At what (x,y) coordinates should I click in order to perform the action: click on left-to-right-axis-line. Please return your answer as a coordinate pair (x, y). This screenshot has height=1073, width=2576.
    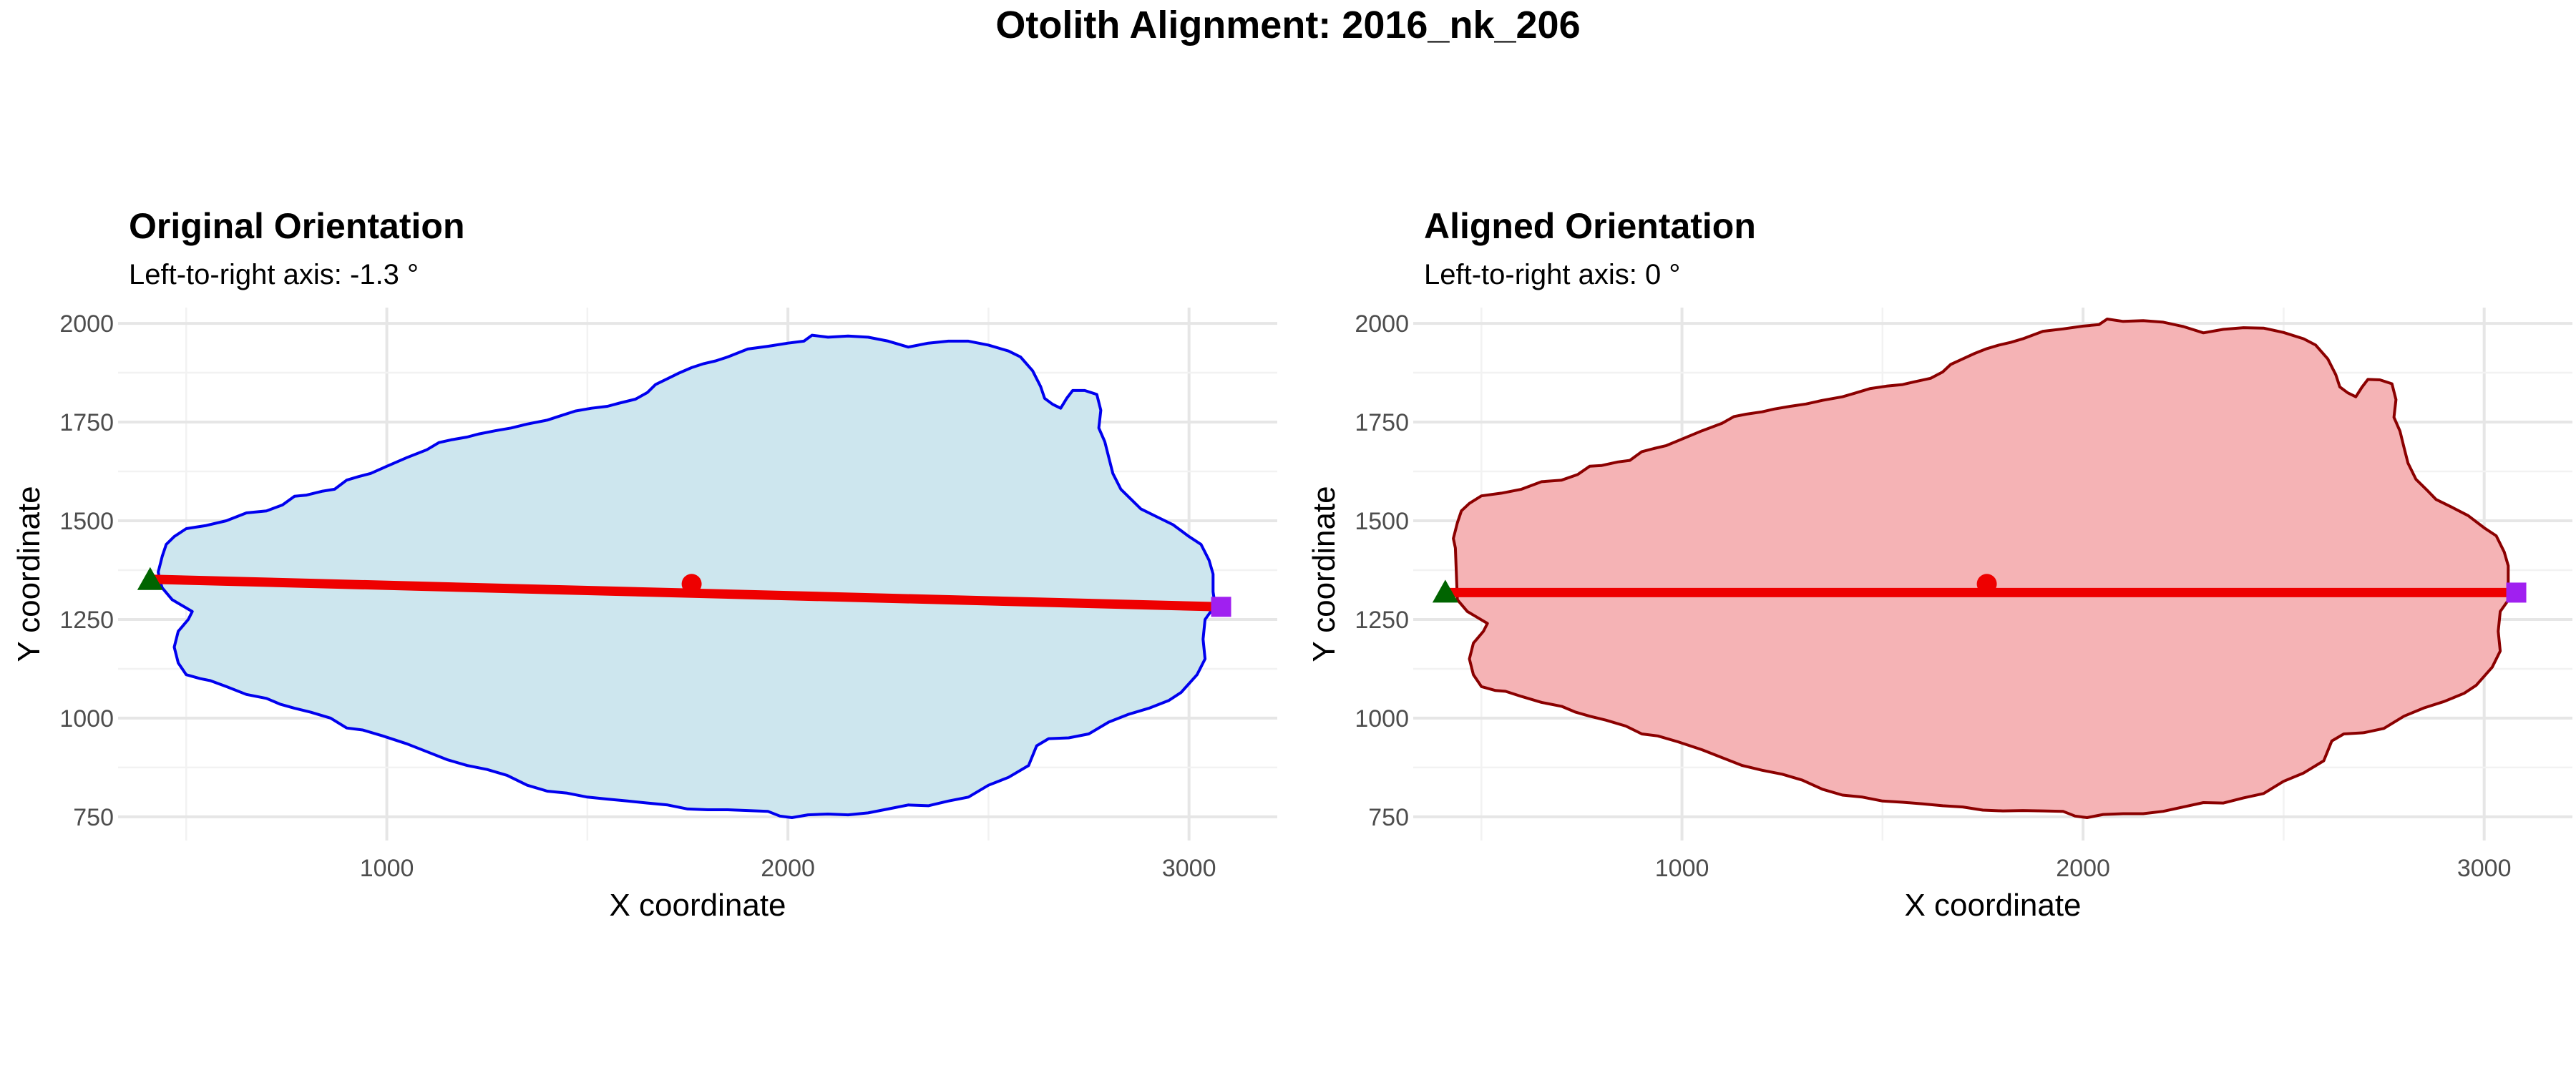
    Looking at the image, I should click on (684, 593).